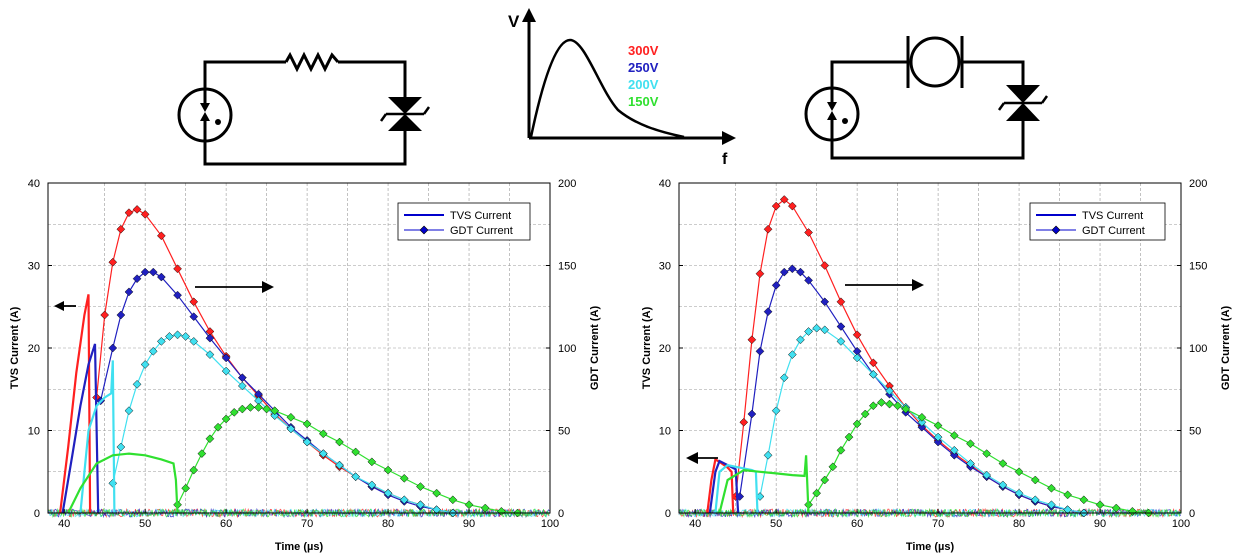 The width and height of the screenshot is (1236, 557). What do you see at coordinates (764, 484) in the screenshot?
I see `tvs-series-150V` at bounding box center [764, 484].